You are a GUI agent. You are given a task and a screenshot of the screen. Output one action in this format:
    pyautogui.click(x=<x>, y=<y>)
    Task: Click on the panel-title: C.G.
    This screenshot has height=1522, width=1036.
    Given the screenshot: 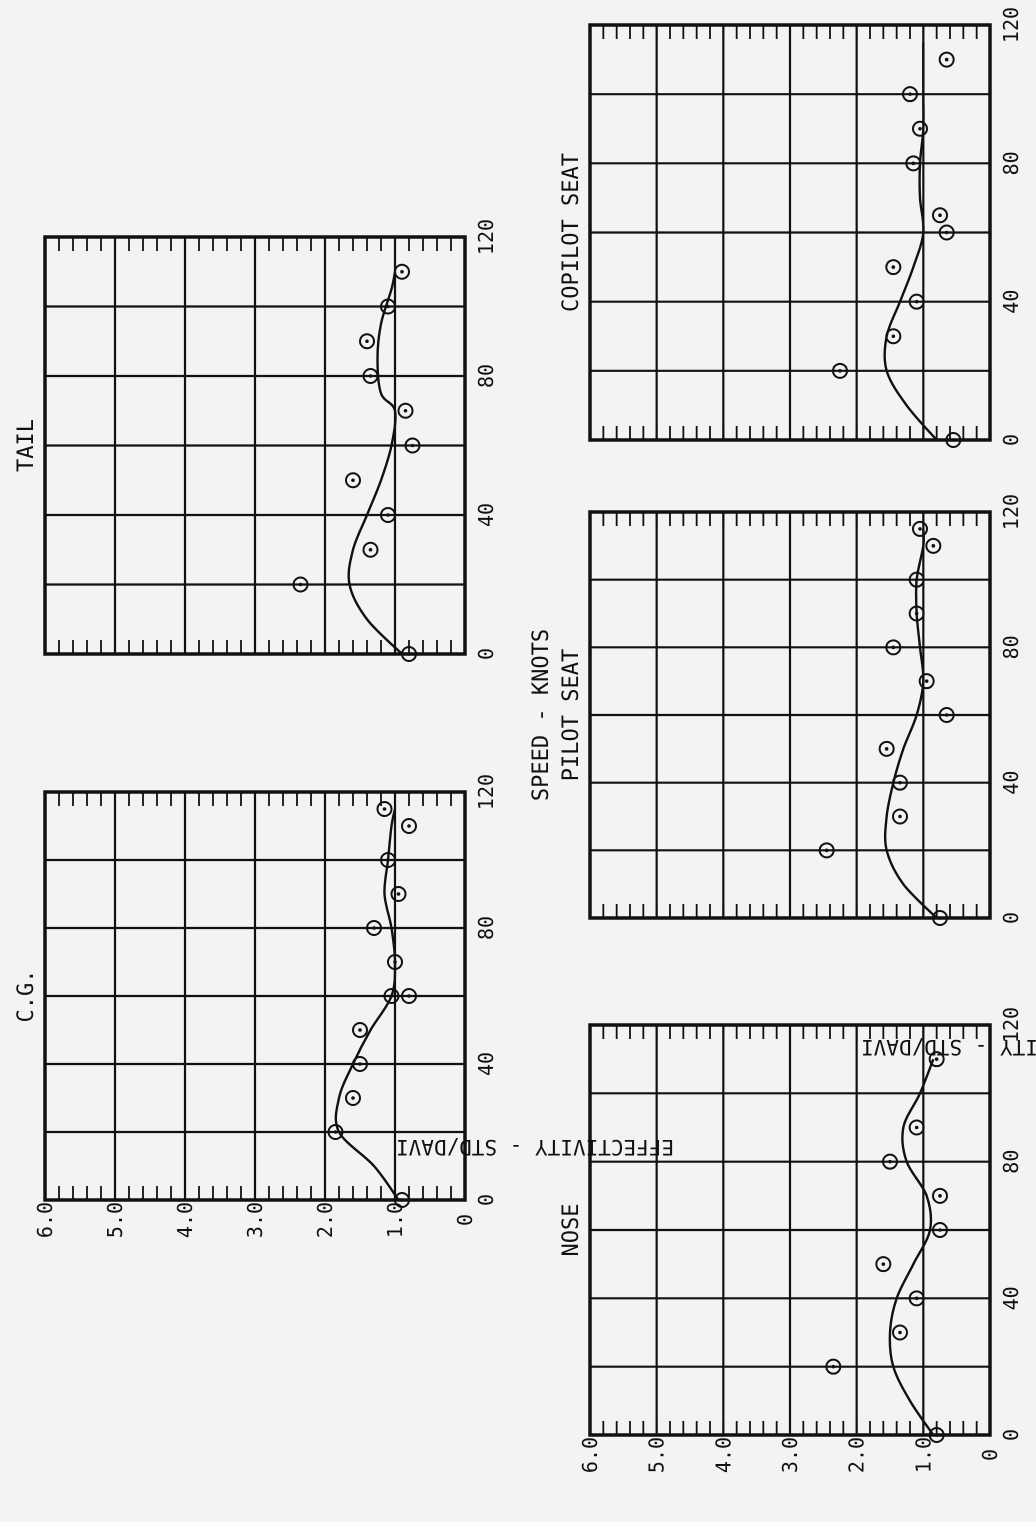 What is the action you would take?
    pyautogui.click(x=26, y=996)
    